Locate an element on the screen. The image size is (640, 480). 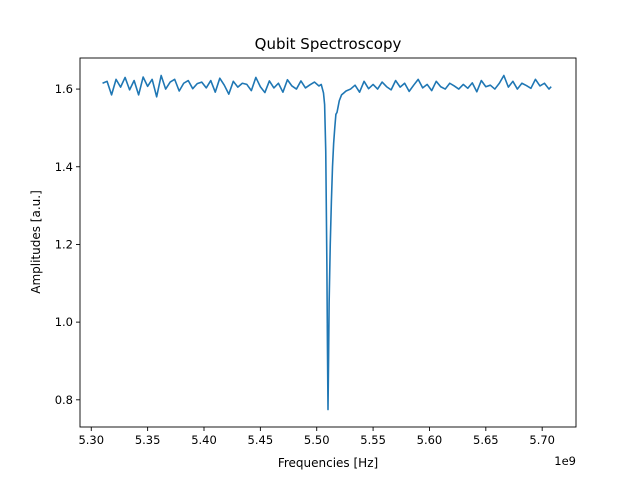
x-tick-label: 5.60 is located at coordinates (430, 440).